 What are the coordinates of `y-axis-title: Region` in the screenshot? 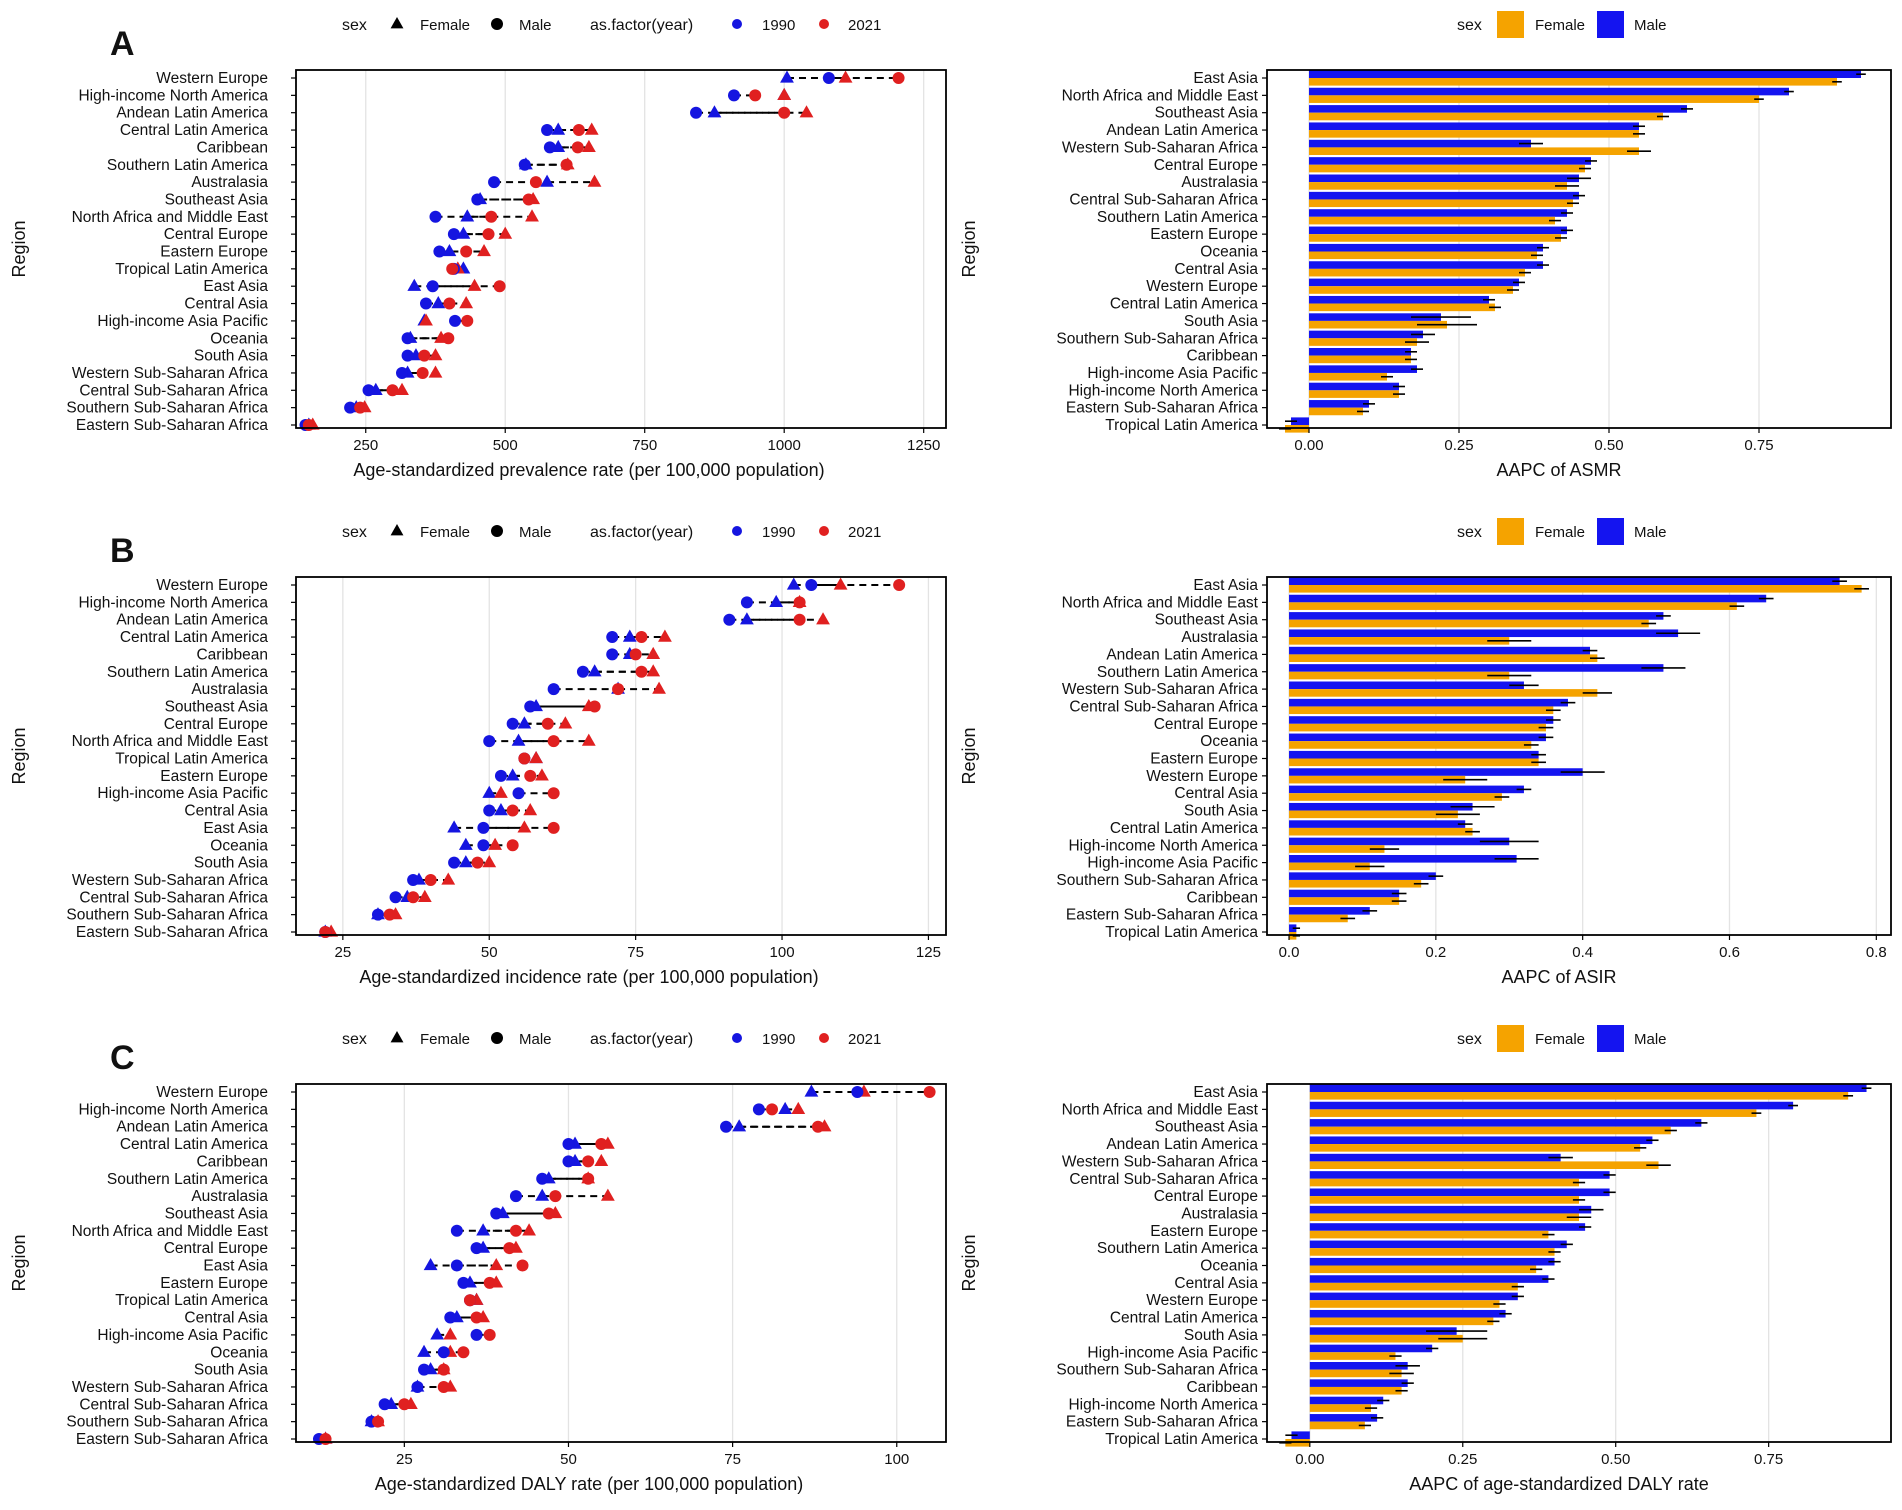 It's located at (19, 755).